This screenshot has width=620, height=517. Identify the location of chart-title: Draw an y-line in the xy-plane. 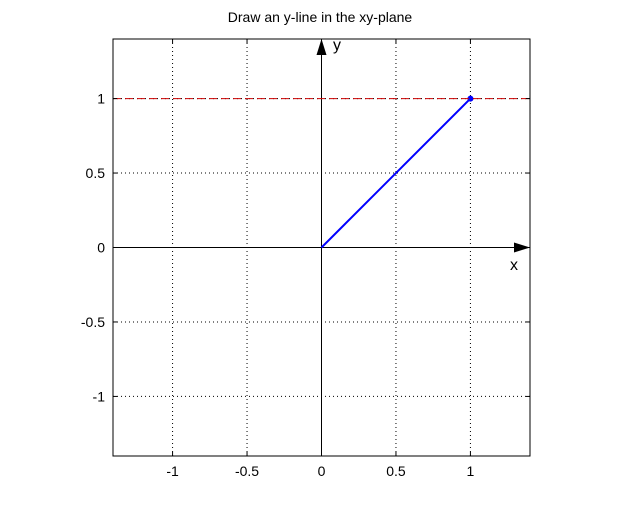
(320, 17).